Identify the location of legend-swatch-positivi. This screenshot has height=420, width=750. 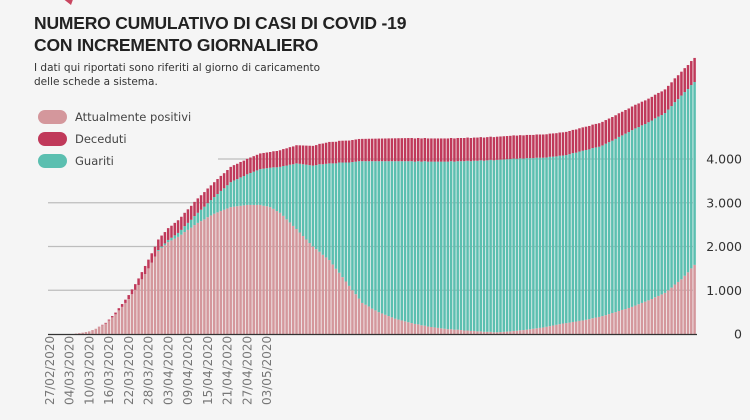
(52, 117).